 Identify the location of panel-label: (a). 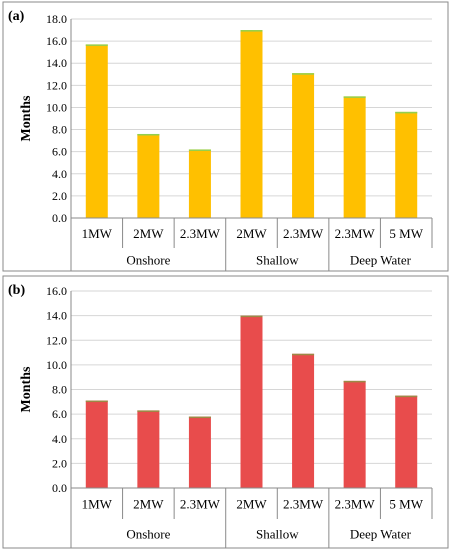
(16, 16).